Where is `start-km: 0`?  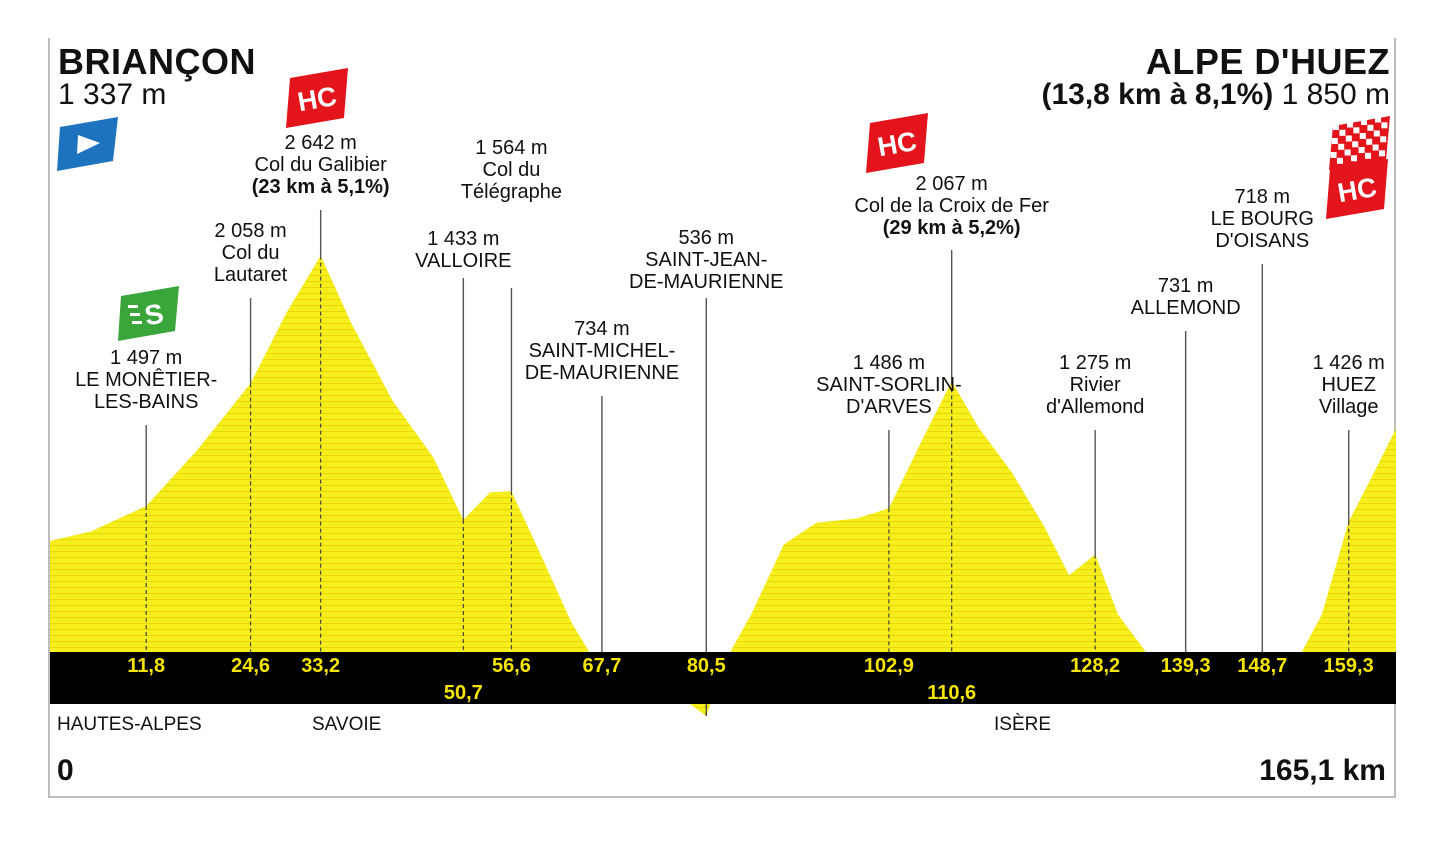
start-km: 0 is located at coordinates (65, 770).